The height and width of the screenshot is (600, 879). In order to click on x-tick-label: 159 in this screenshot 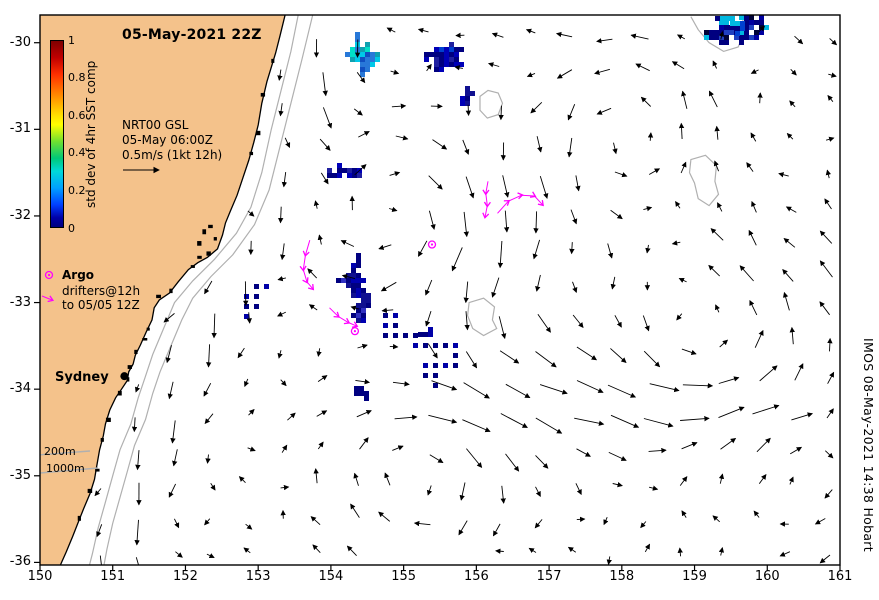, I will do `click(694, 576)`.